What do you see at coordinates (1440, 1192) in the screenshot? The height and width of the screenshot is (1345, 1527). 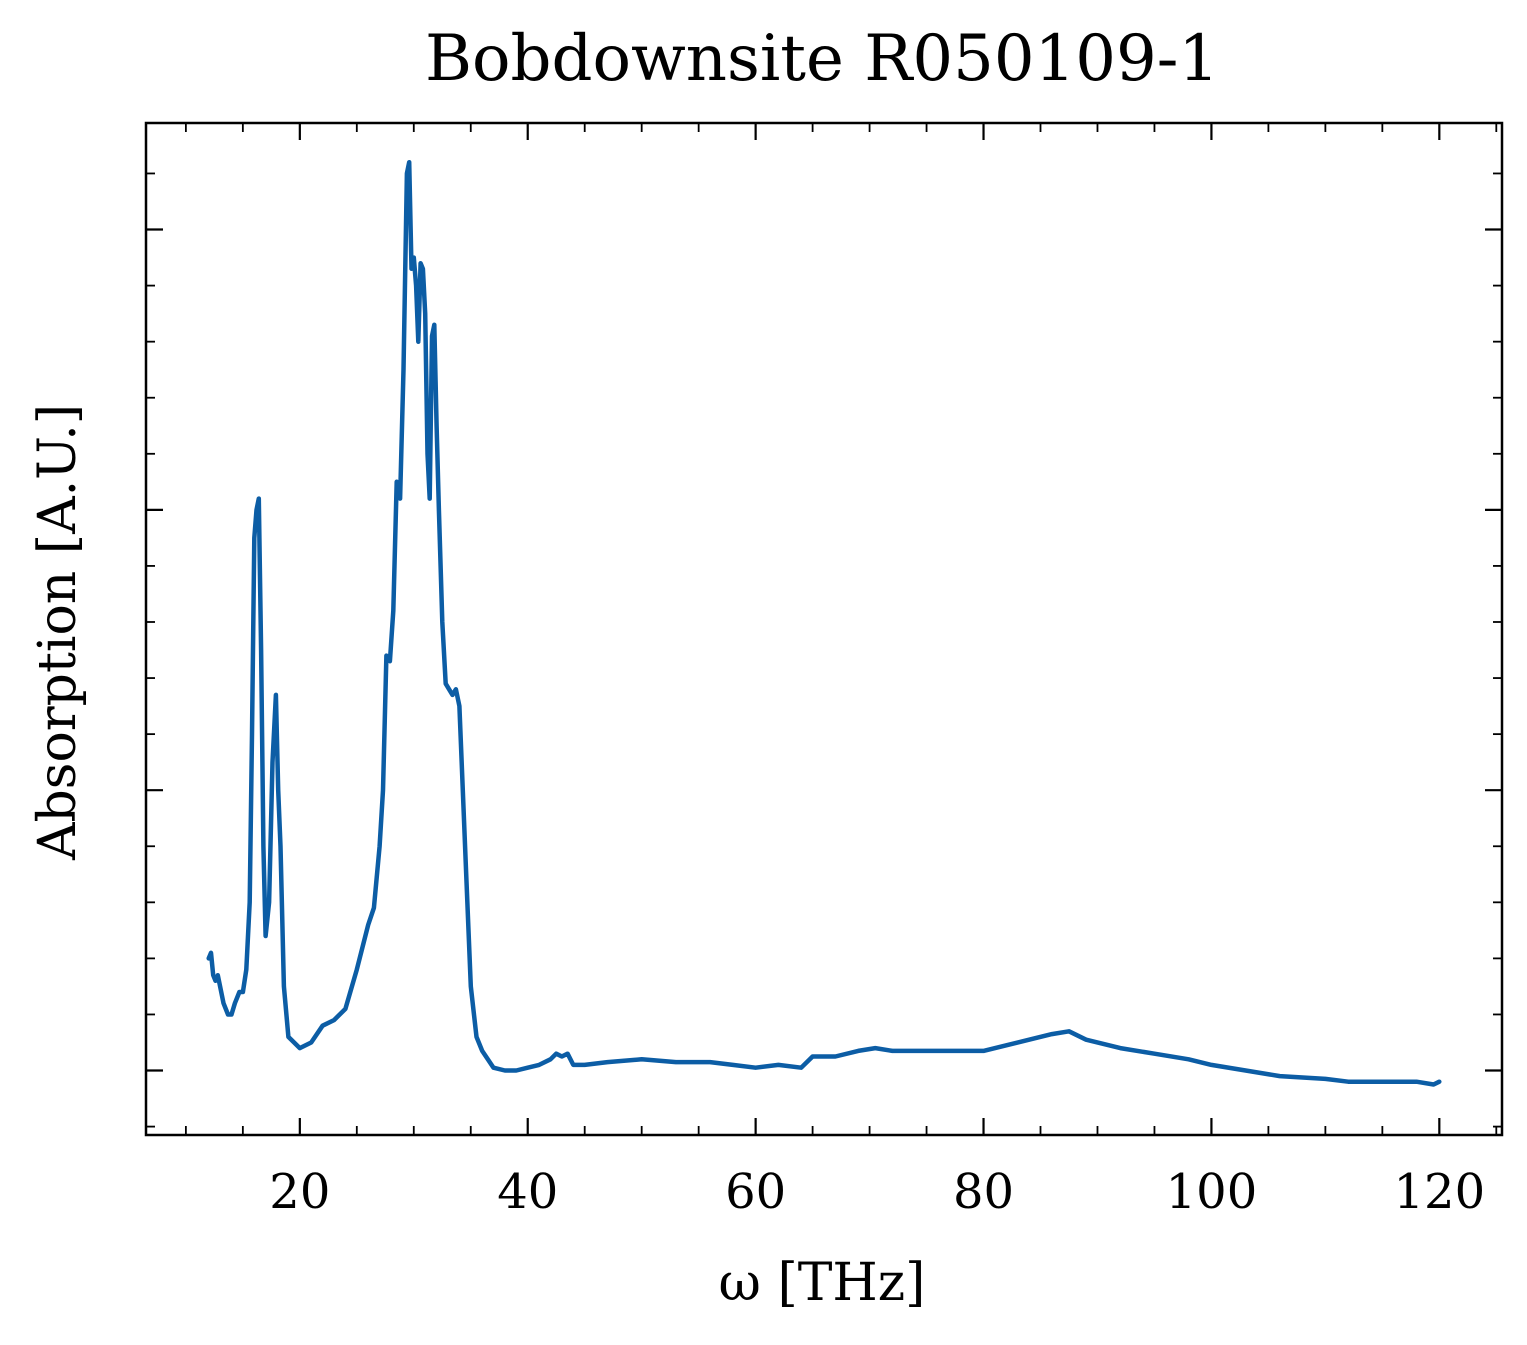 I see `x-tick-label: 120` at bounding box center [1440, 1192].